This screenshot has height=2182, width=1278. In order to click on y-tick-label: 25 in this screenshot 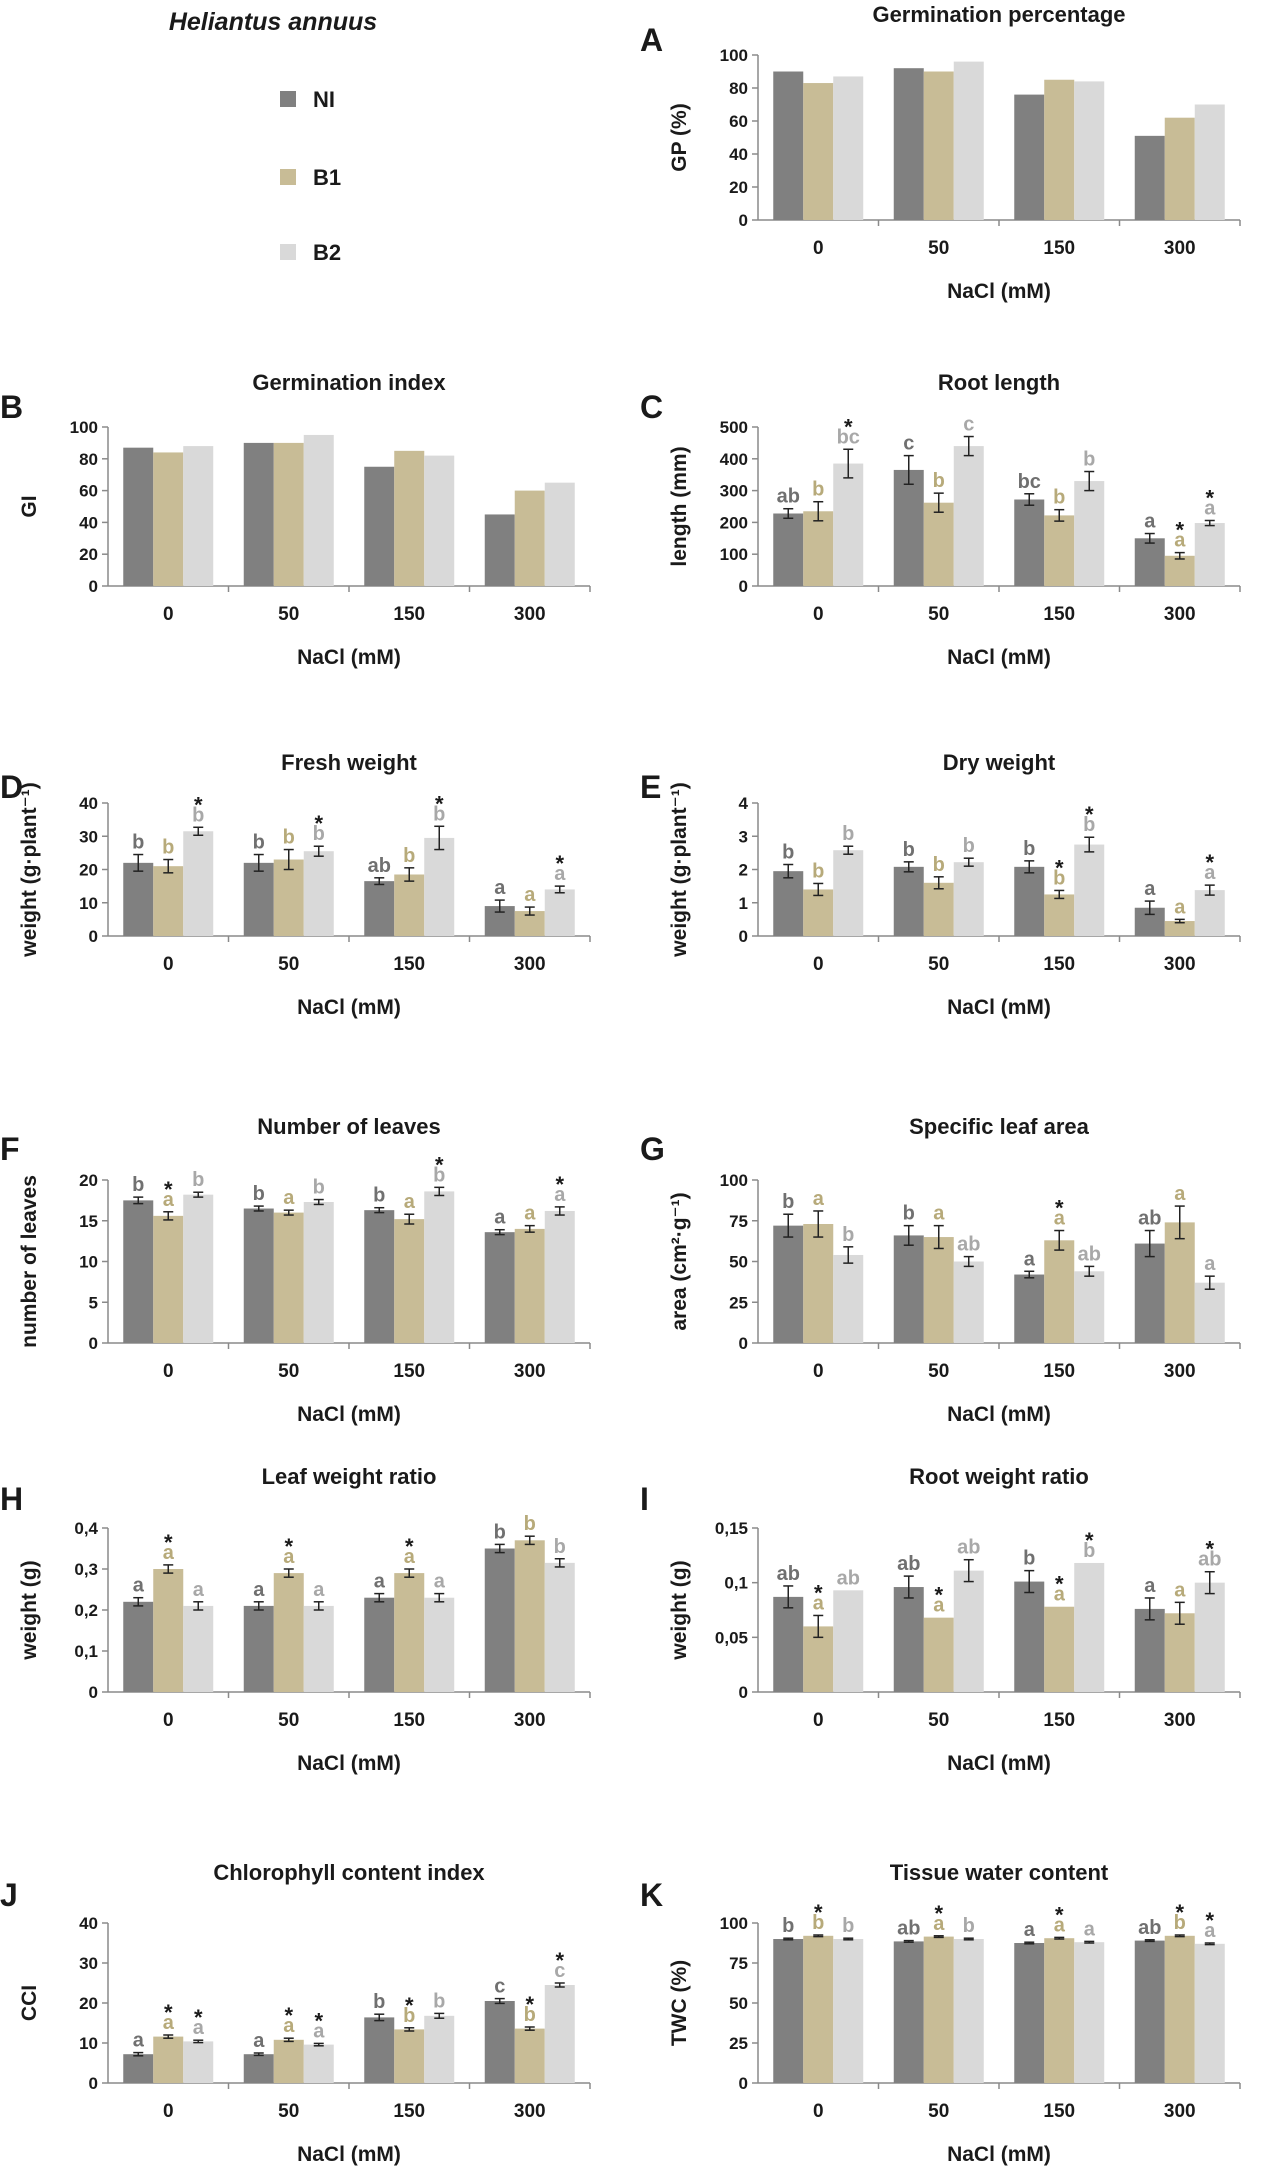, I will do `click(738, 2043)`.